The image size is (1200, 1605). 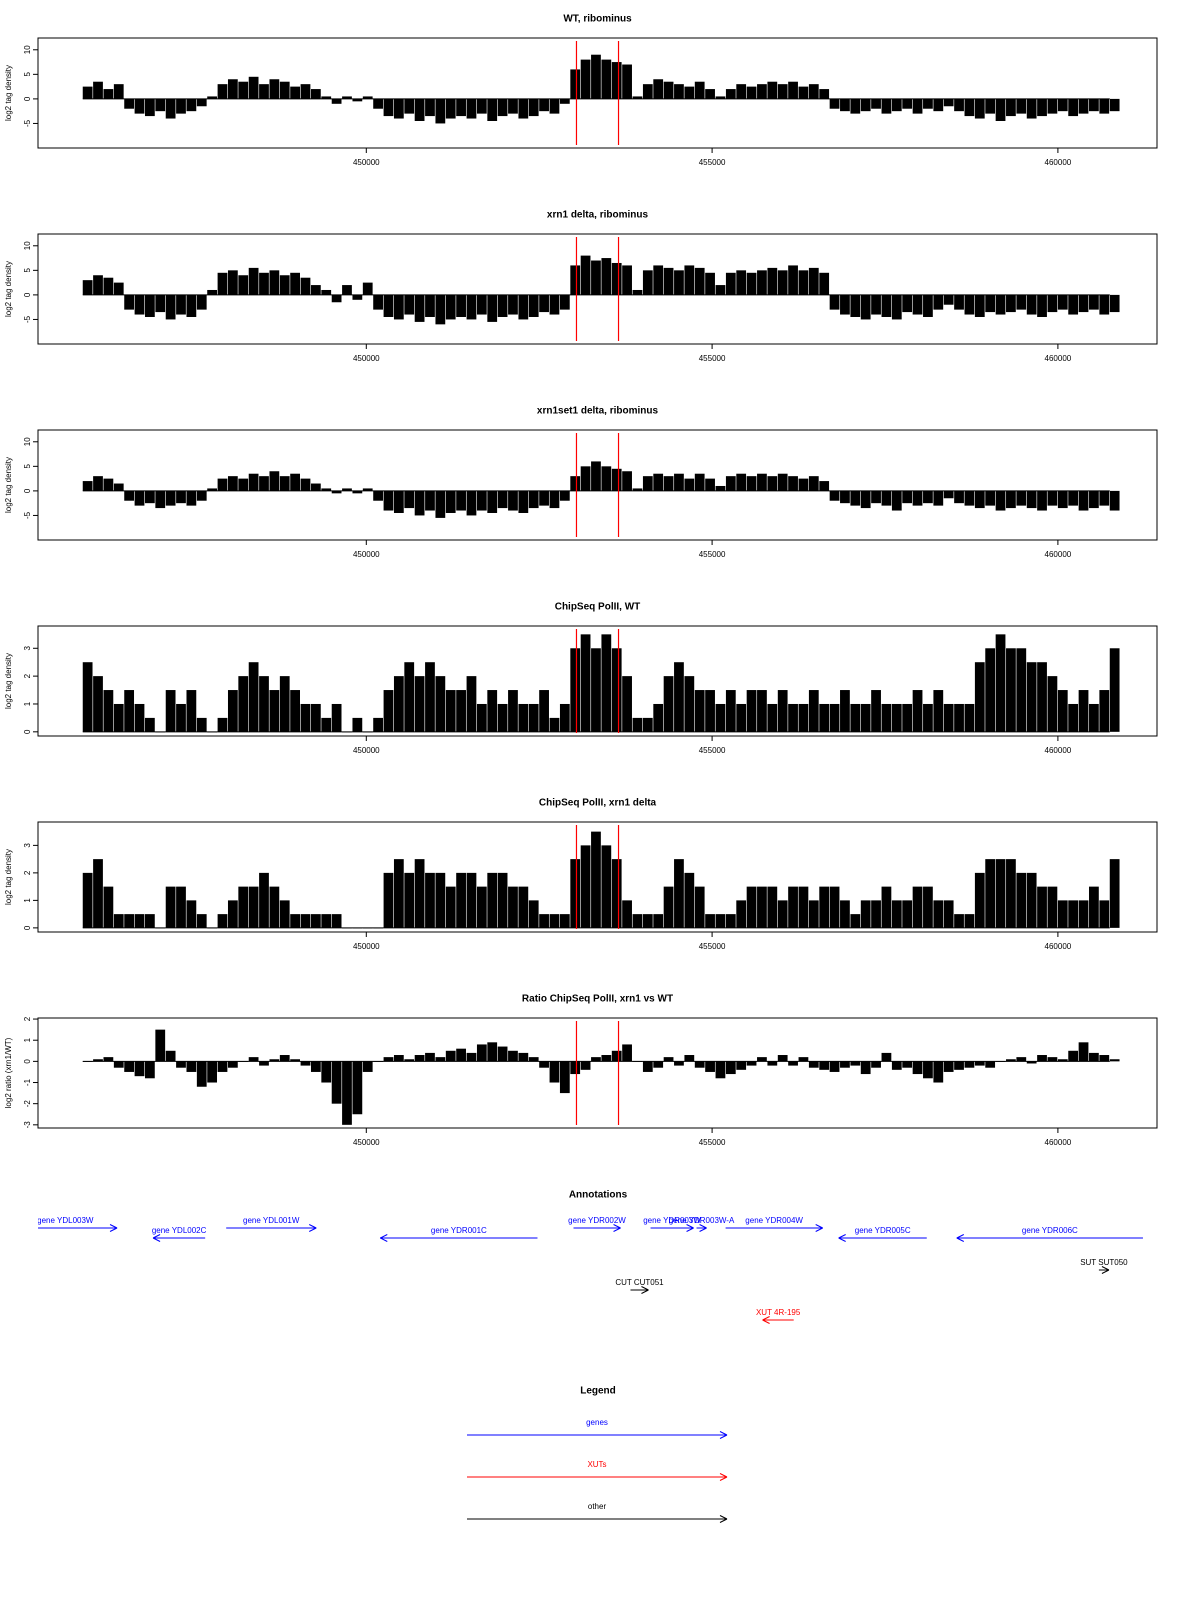 What do you see at coordinates (27, 49) in the screenshot?
I see `y-tick-label: 10` at bounding box center [27, 49].